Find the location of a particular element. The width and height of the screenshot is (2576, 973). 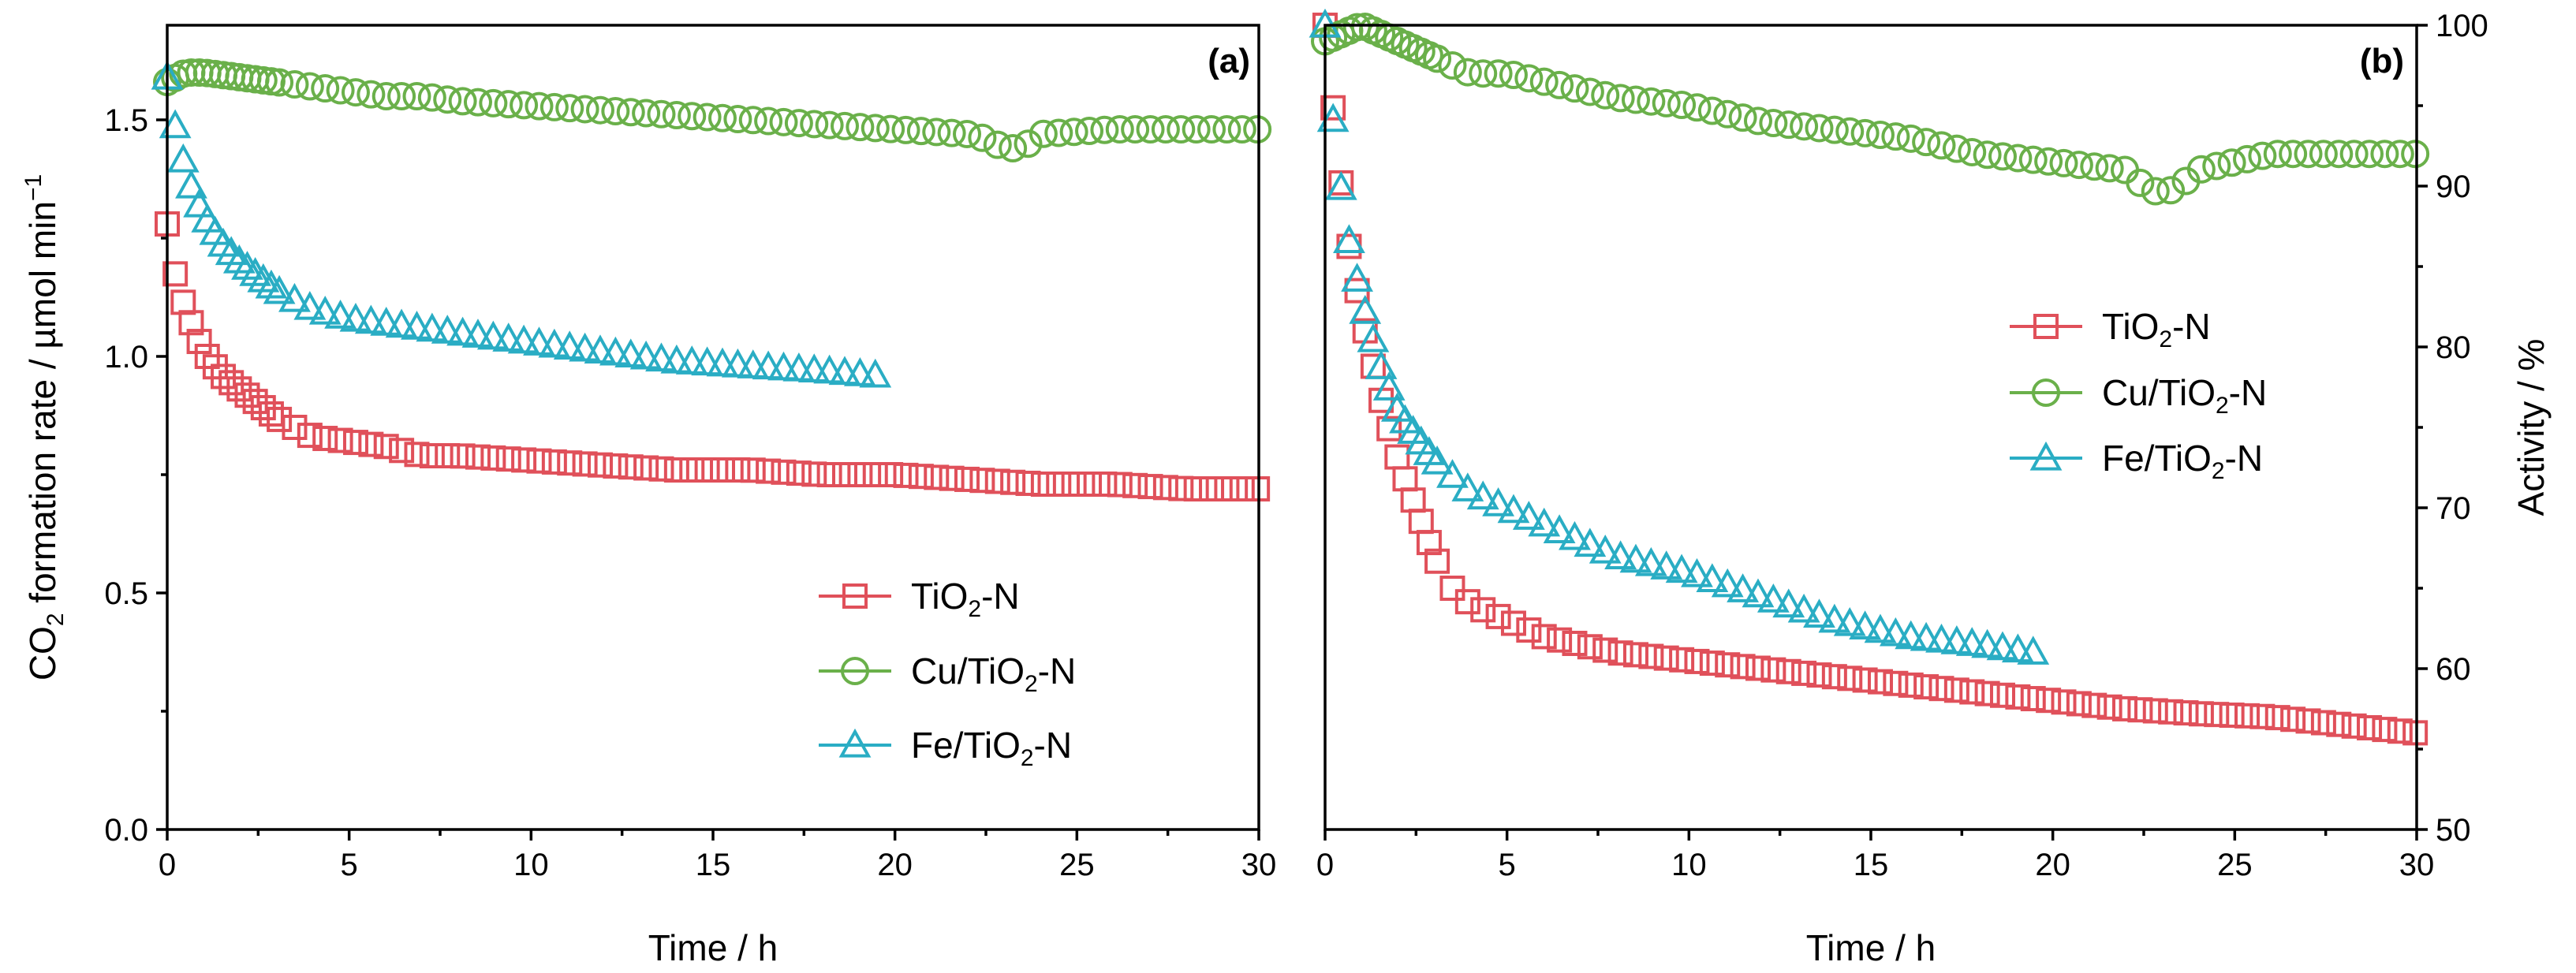

panel-a-x-axis-title: Time / h is located at coordinates (713, 948).